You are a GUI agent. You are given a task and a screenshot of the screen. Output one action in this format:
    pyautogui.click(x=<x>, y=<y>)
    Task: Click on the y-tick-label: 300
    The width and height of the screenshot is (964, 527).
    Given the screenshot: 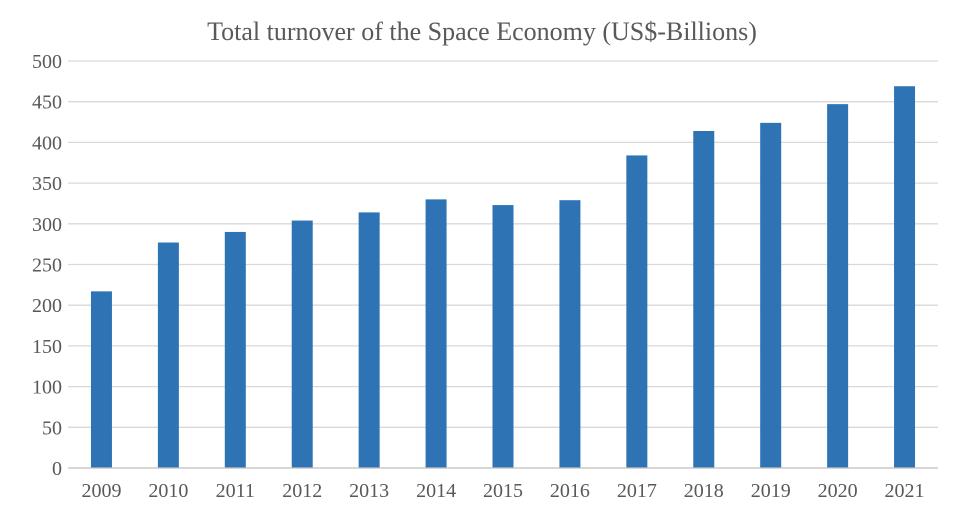 What is the action you would take?
    pyautogui.click(x=47, y=225)
    